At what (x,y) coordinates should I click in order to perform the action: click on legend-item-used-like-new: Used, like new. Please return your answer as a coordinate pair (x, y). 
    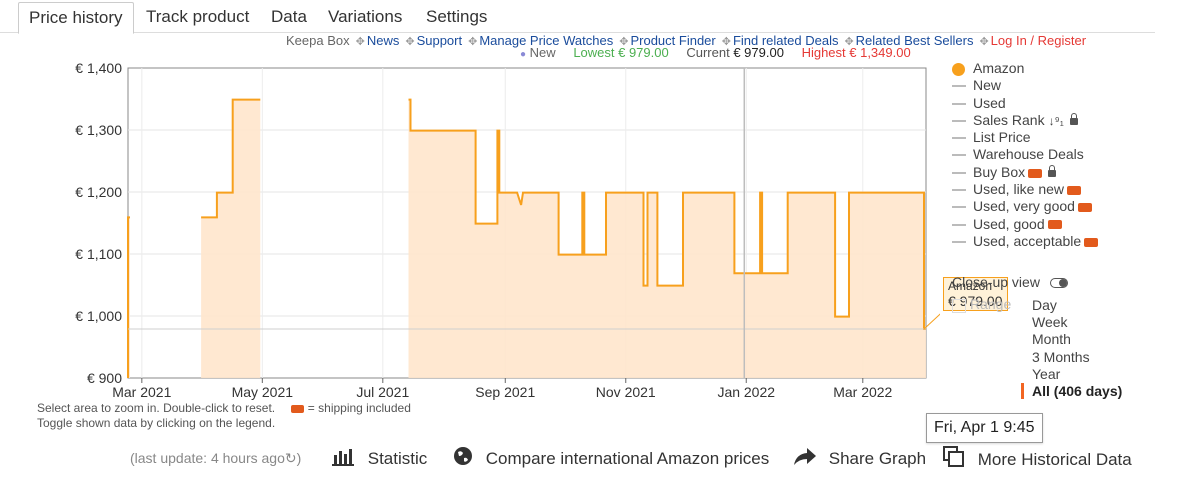
    Looking at the image, I should click on (1025, 189).